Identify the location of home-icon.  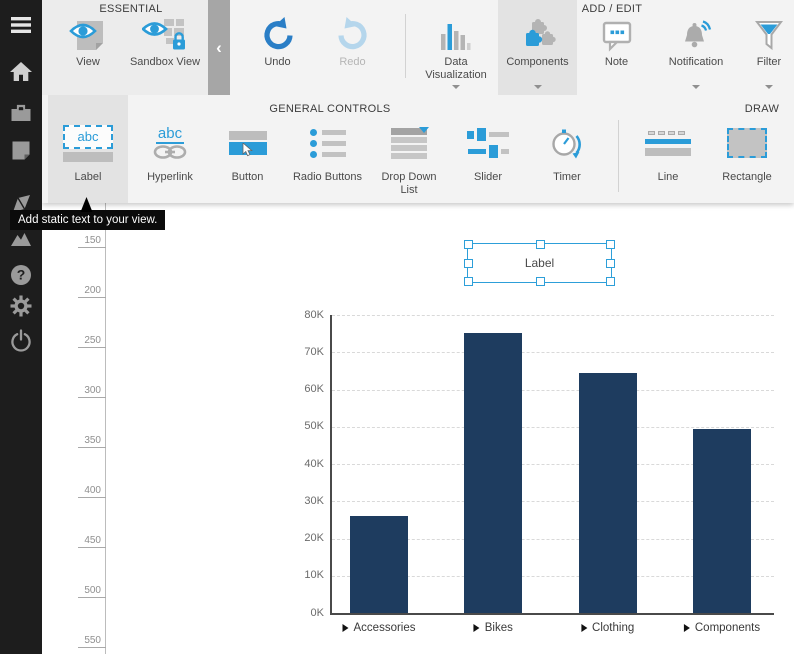
(21, 72).